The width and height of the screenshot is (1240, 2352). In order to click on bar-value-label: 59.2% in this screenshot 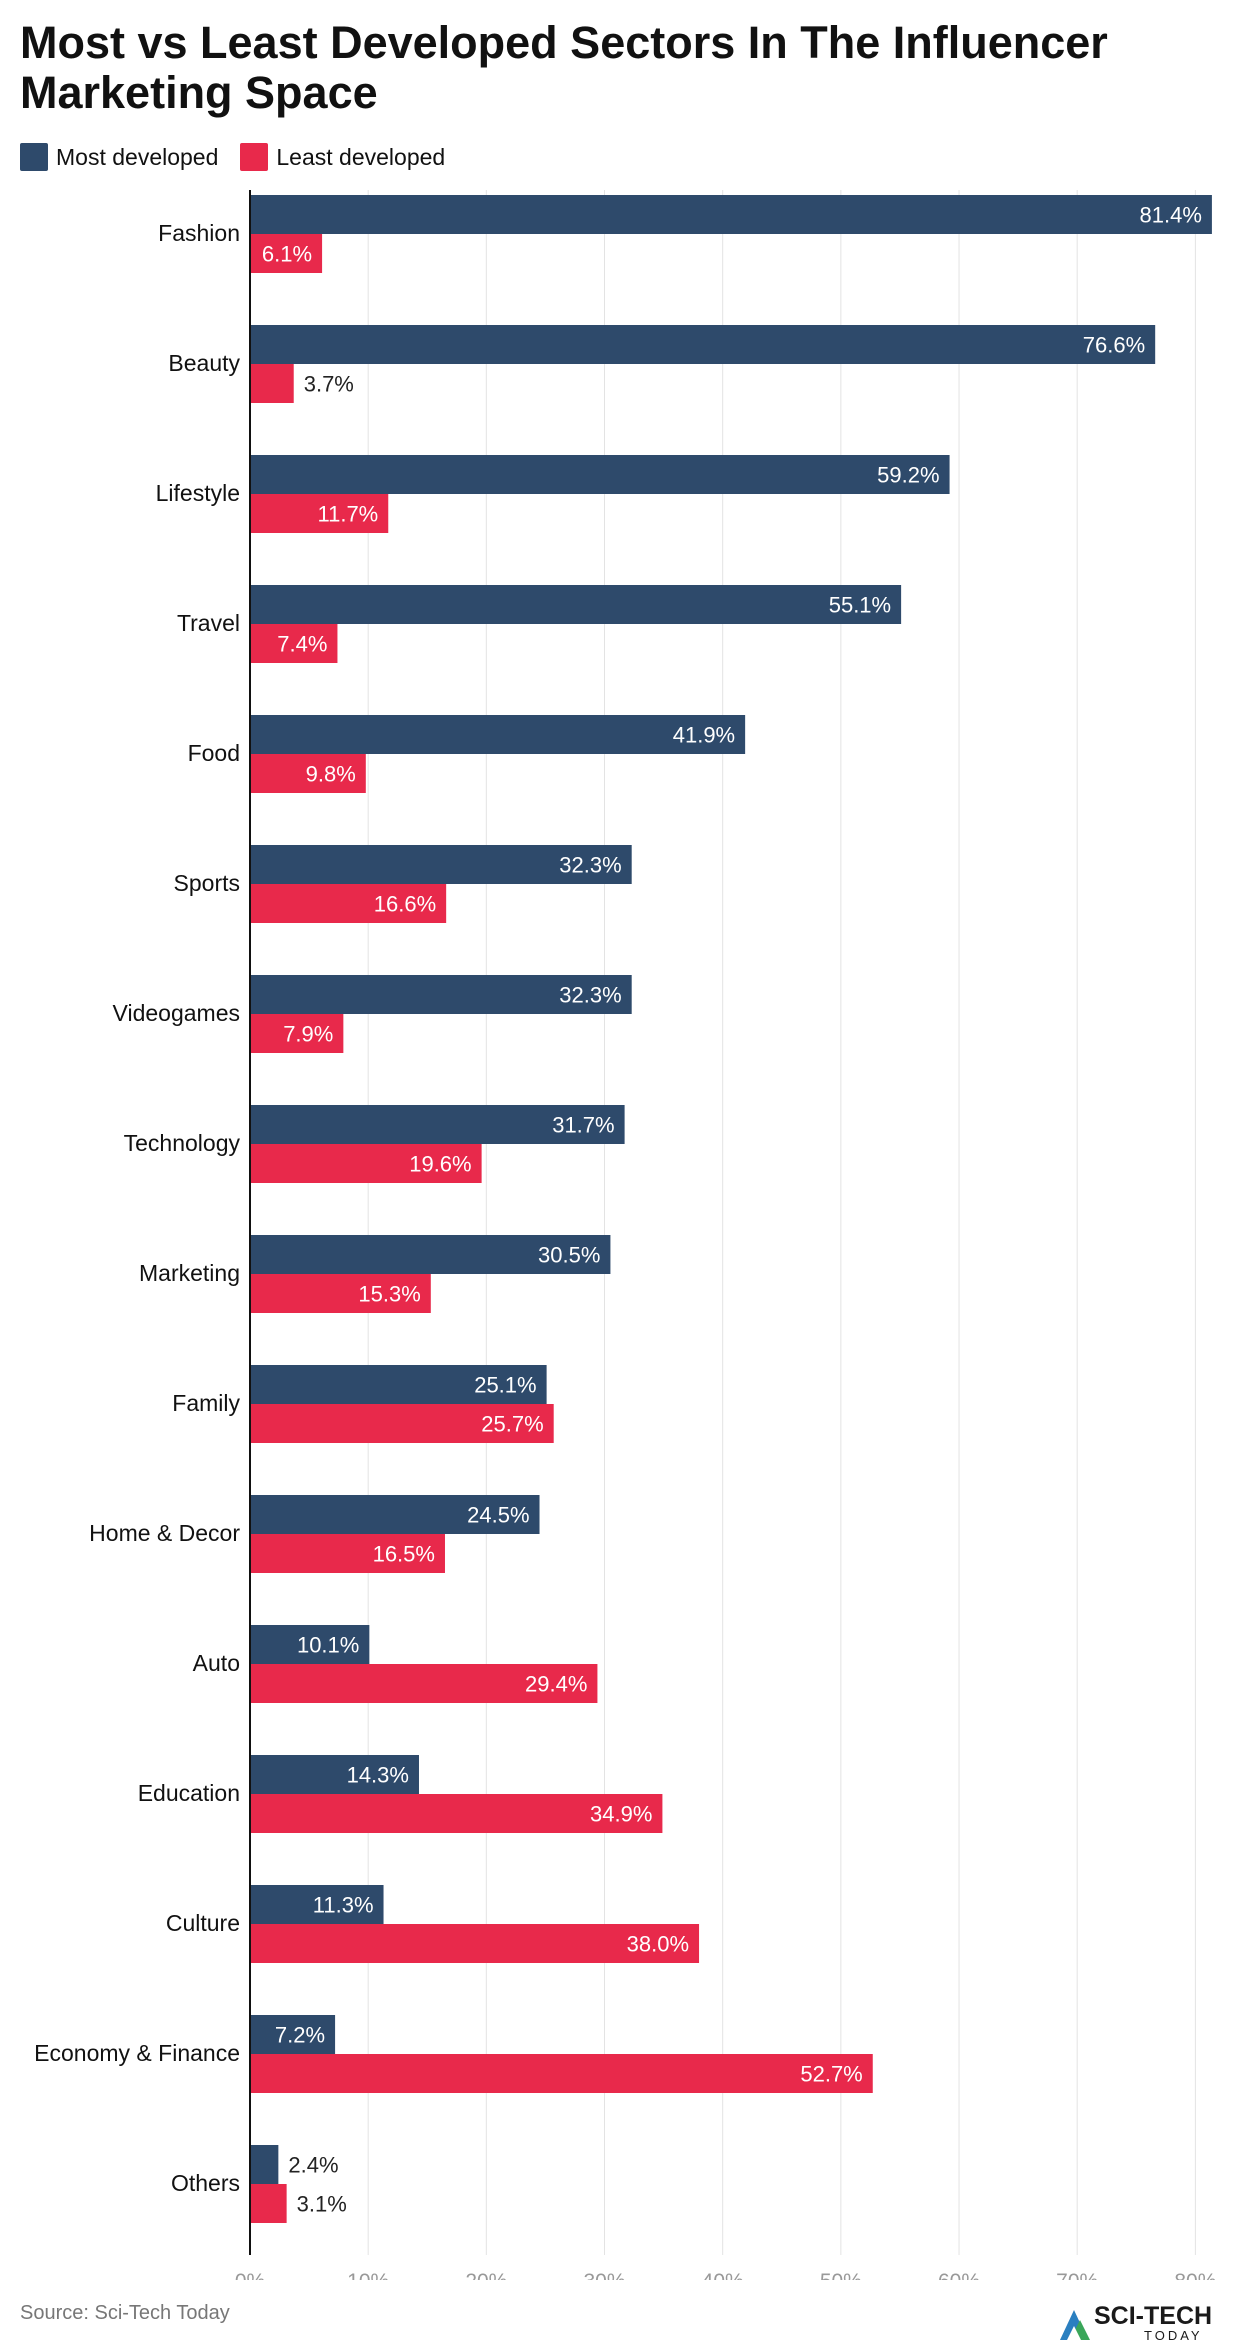, I will do `click(908, 475)`.